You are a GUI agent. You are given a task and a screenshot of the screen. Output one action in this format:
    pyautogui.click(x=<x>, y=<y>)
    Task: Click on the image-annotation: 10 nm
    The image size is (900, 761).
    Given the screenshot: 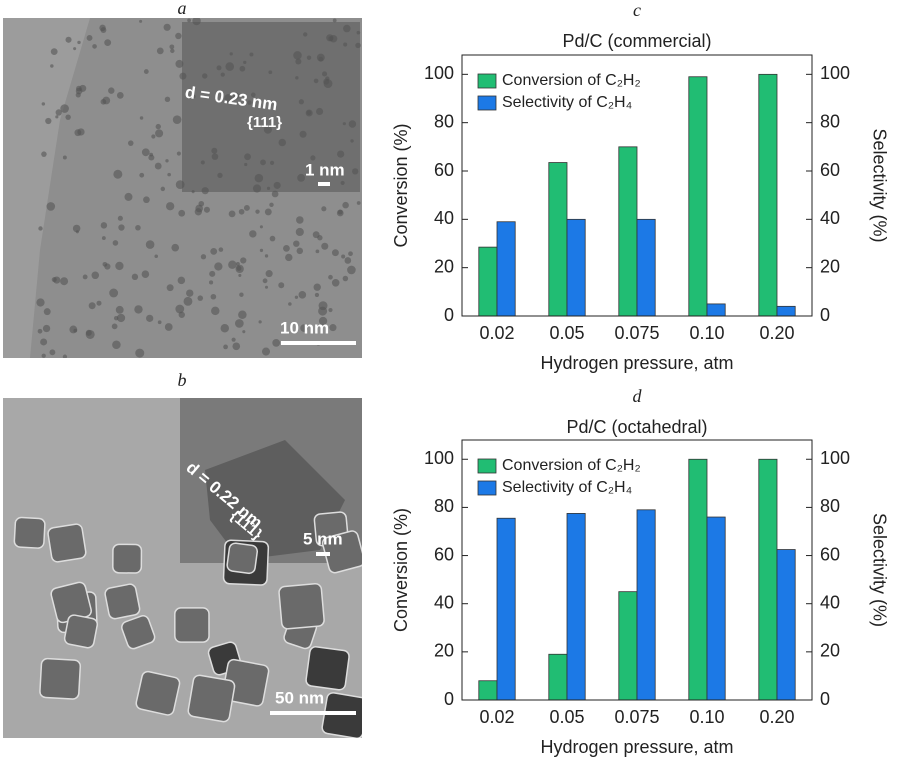 What is the action you would take?
    pyautogui.click(x=304, y=327)
    